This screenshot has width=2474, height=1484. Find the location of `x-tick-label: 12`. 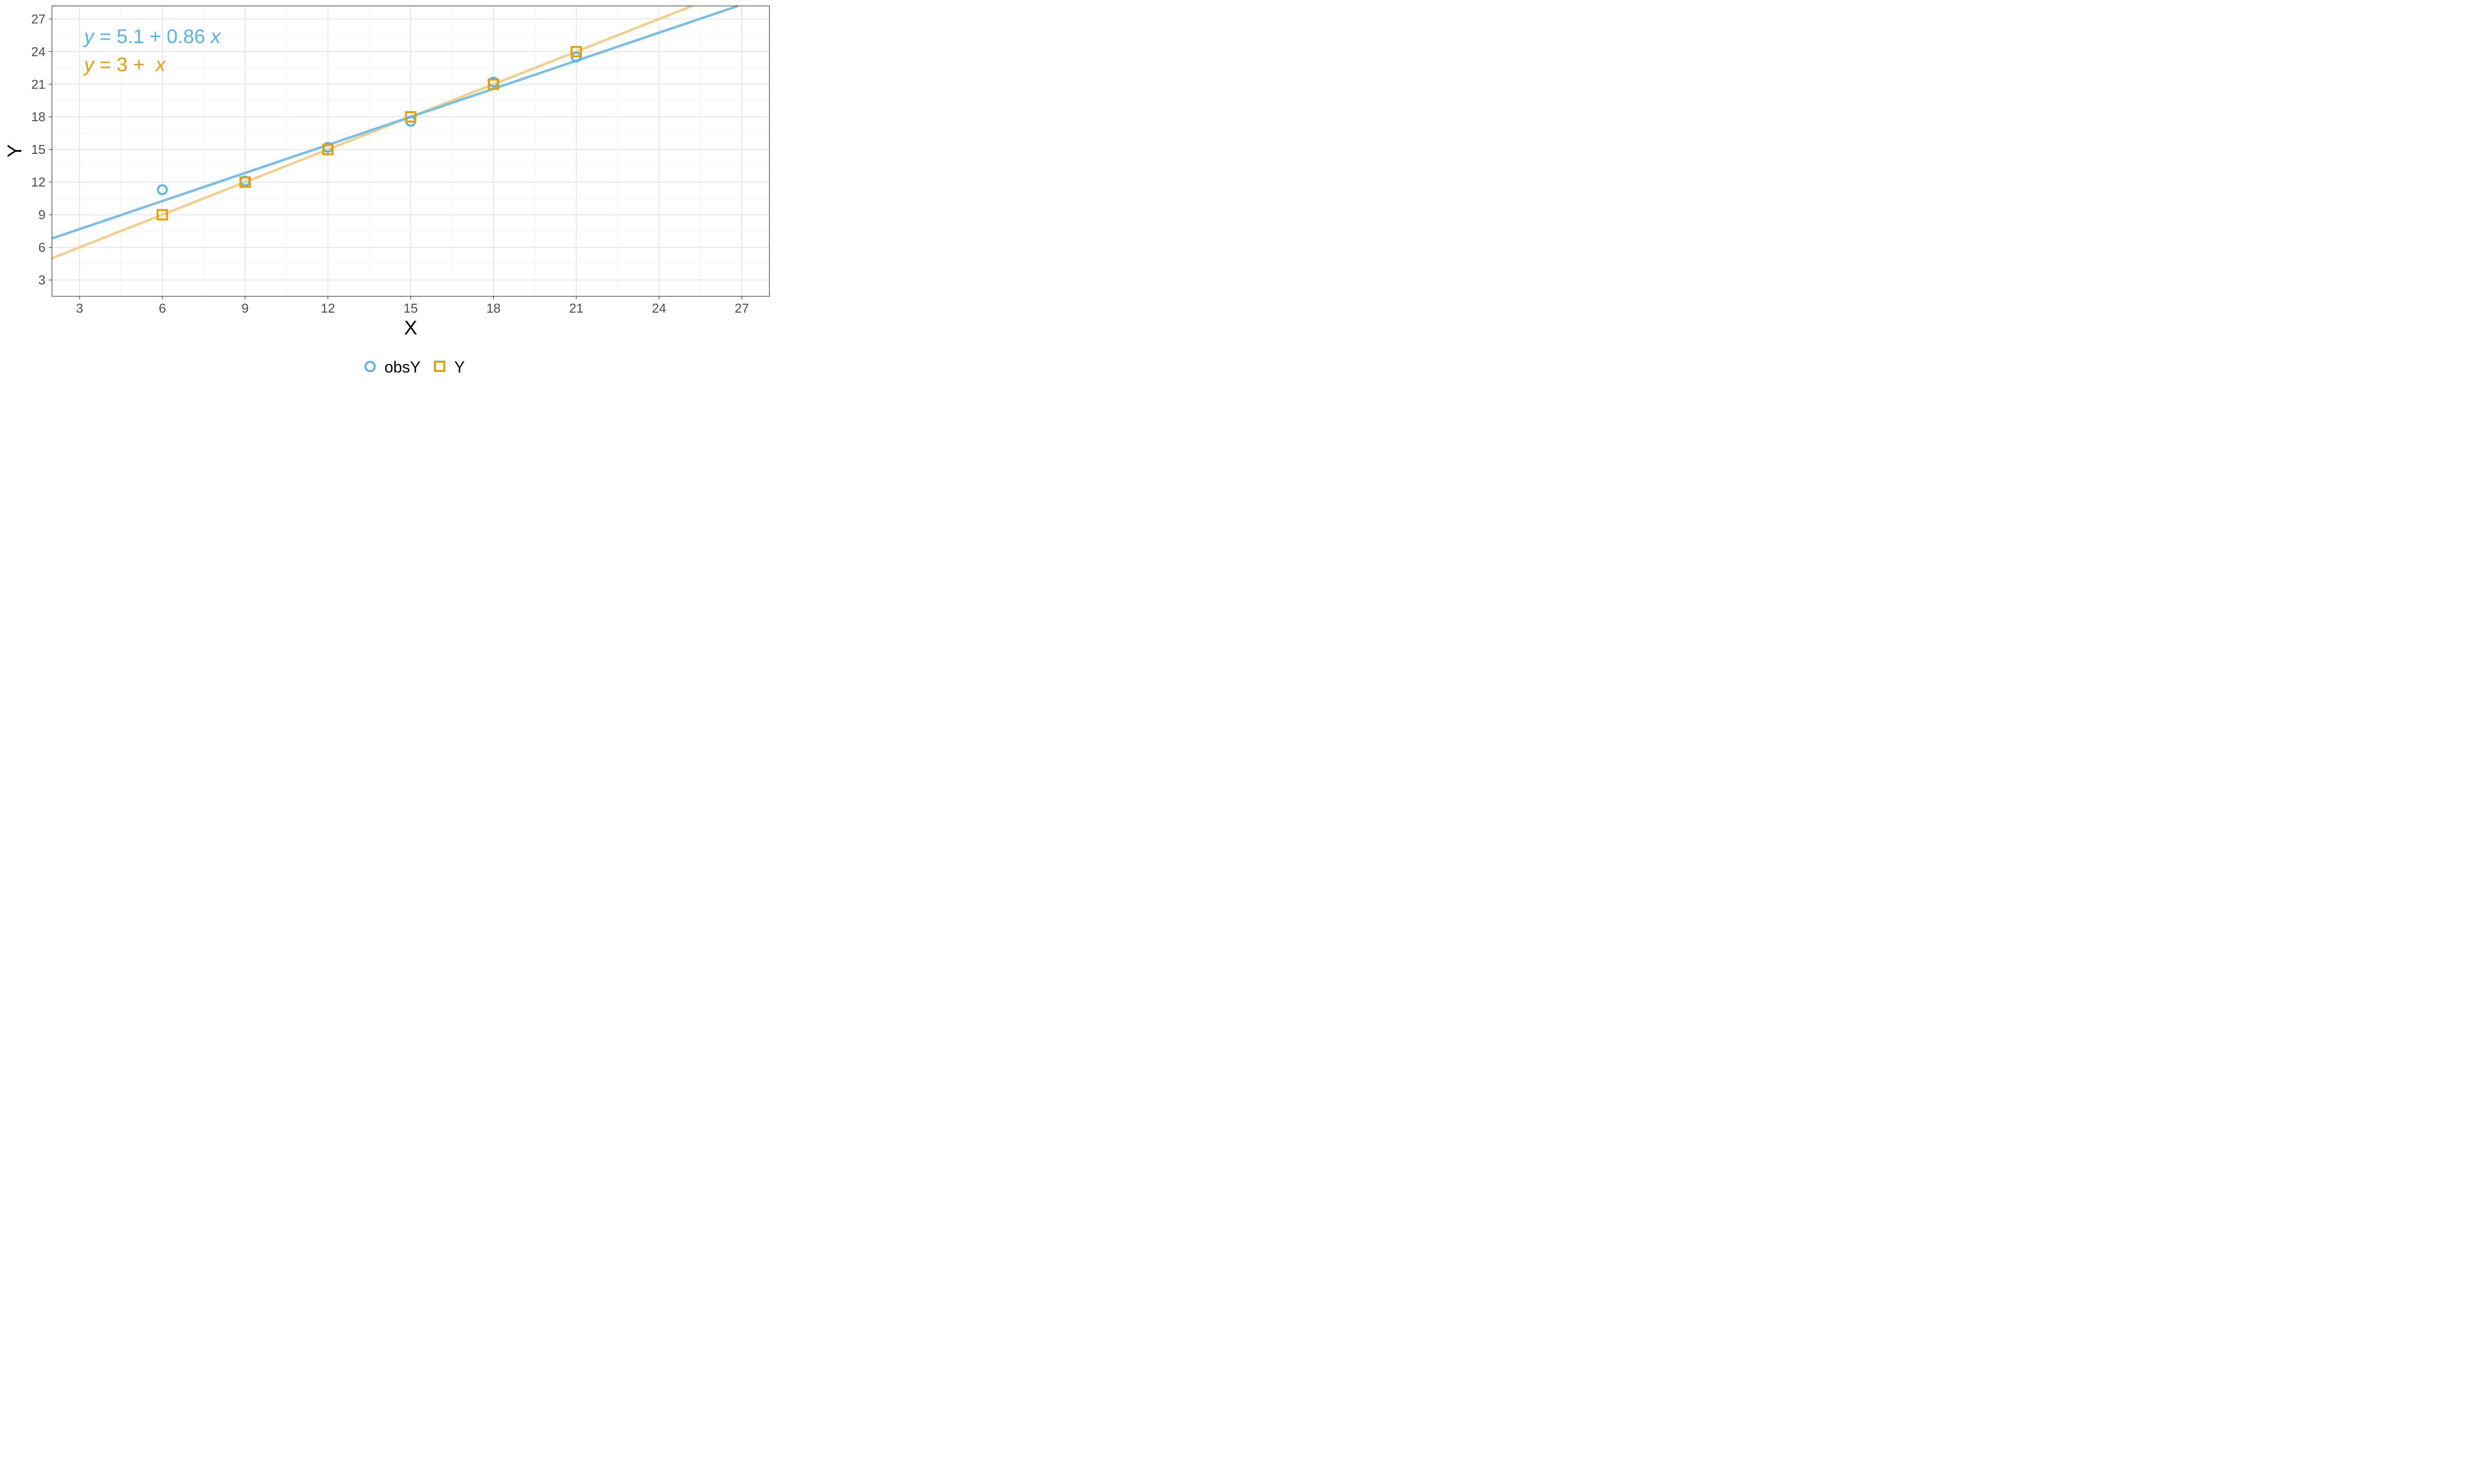

x-tick-label: 12 is located at coordinates (328, 308).